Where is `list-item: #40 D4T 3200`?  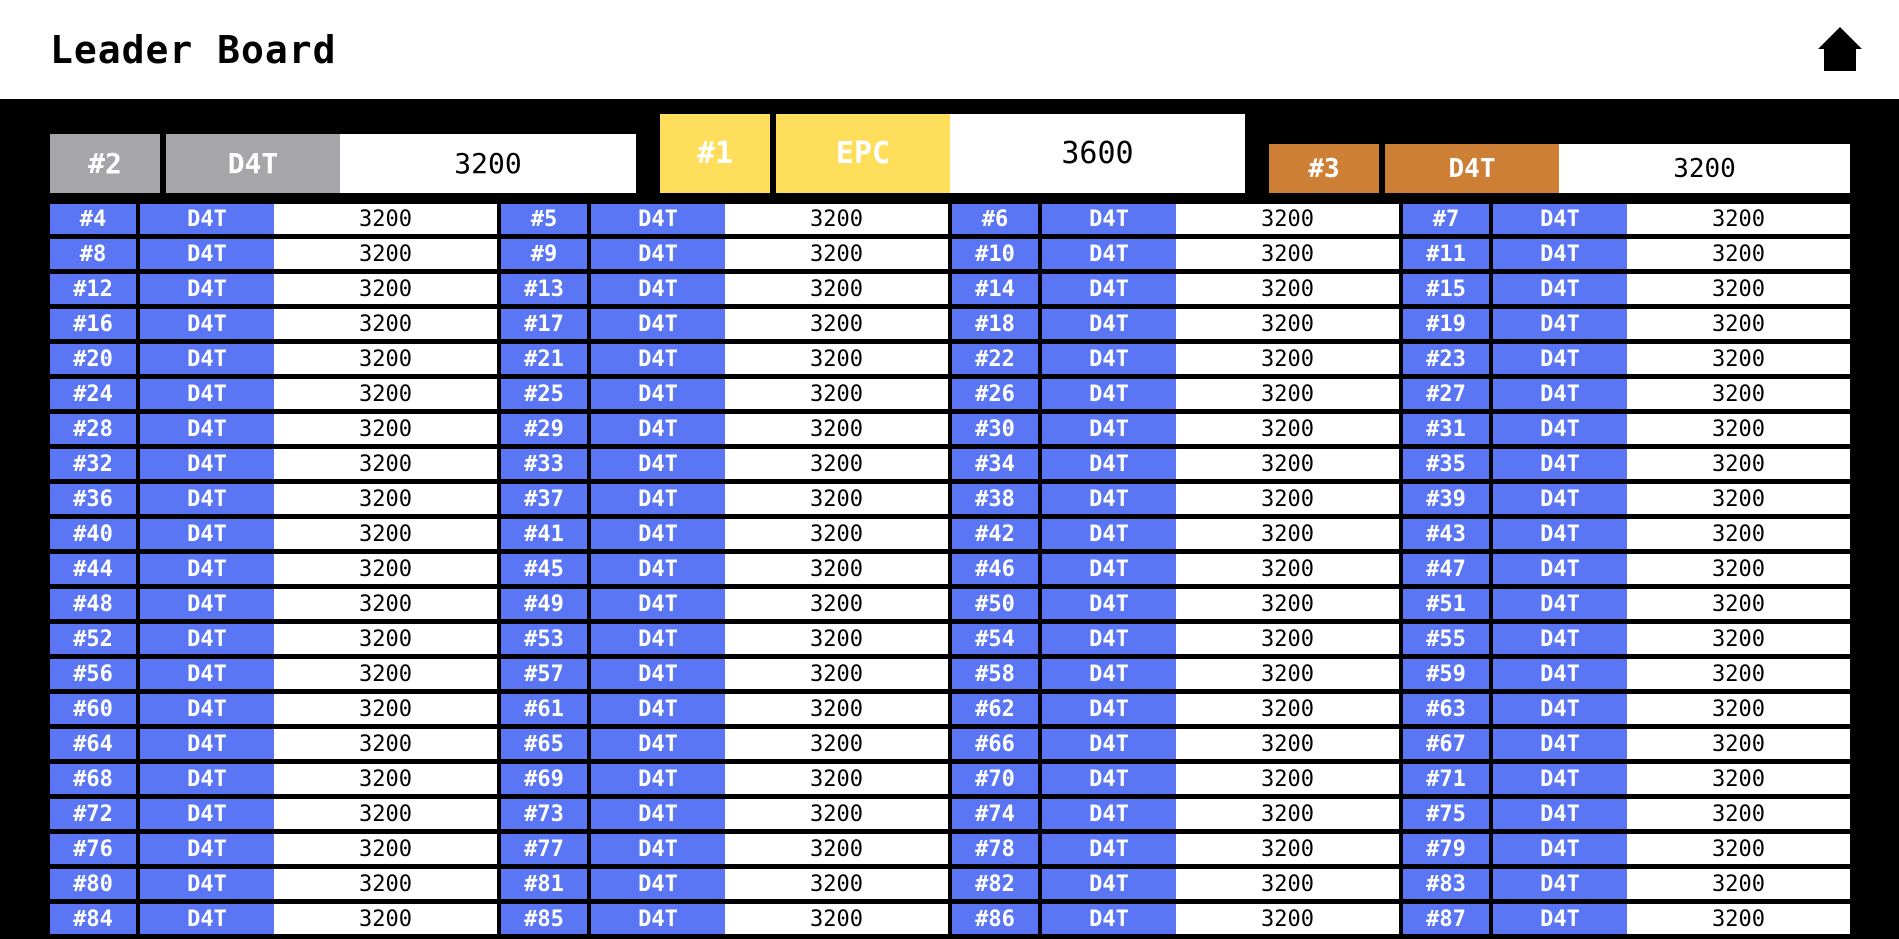
list-item: #40 D4T 3200 is located at coordinates (273, 534).